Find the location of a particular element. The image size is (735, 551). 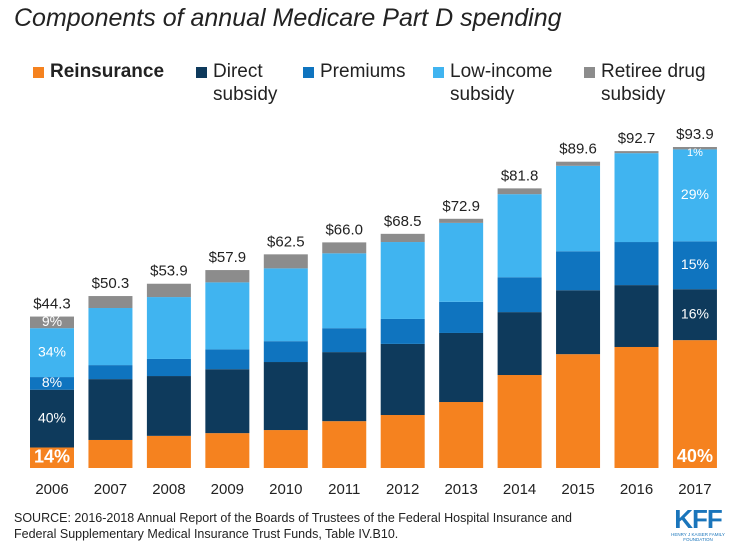

share-label: 40% is located at coordinates (52, 417).